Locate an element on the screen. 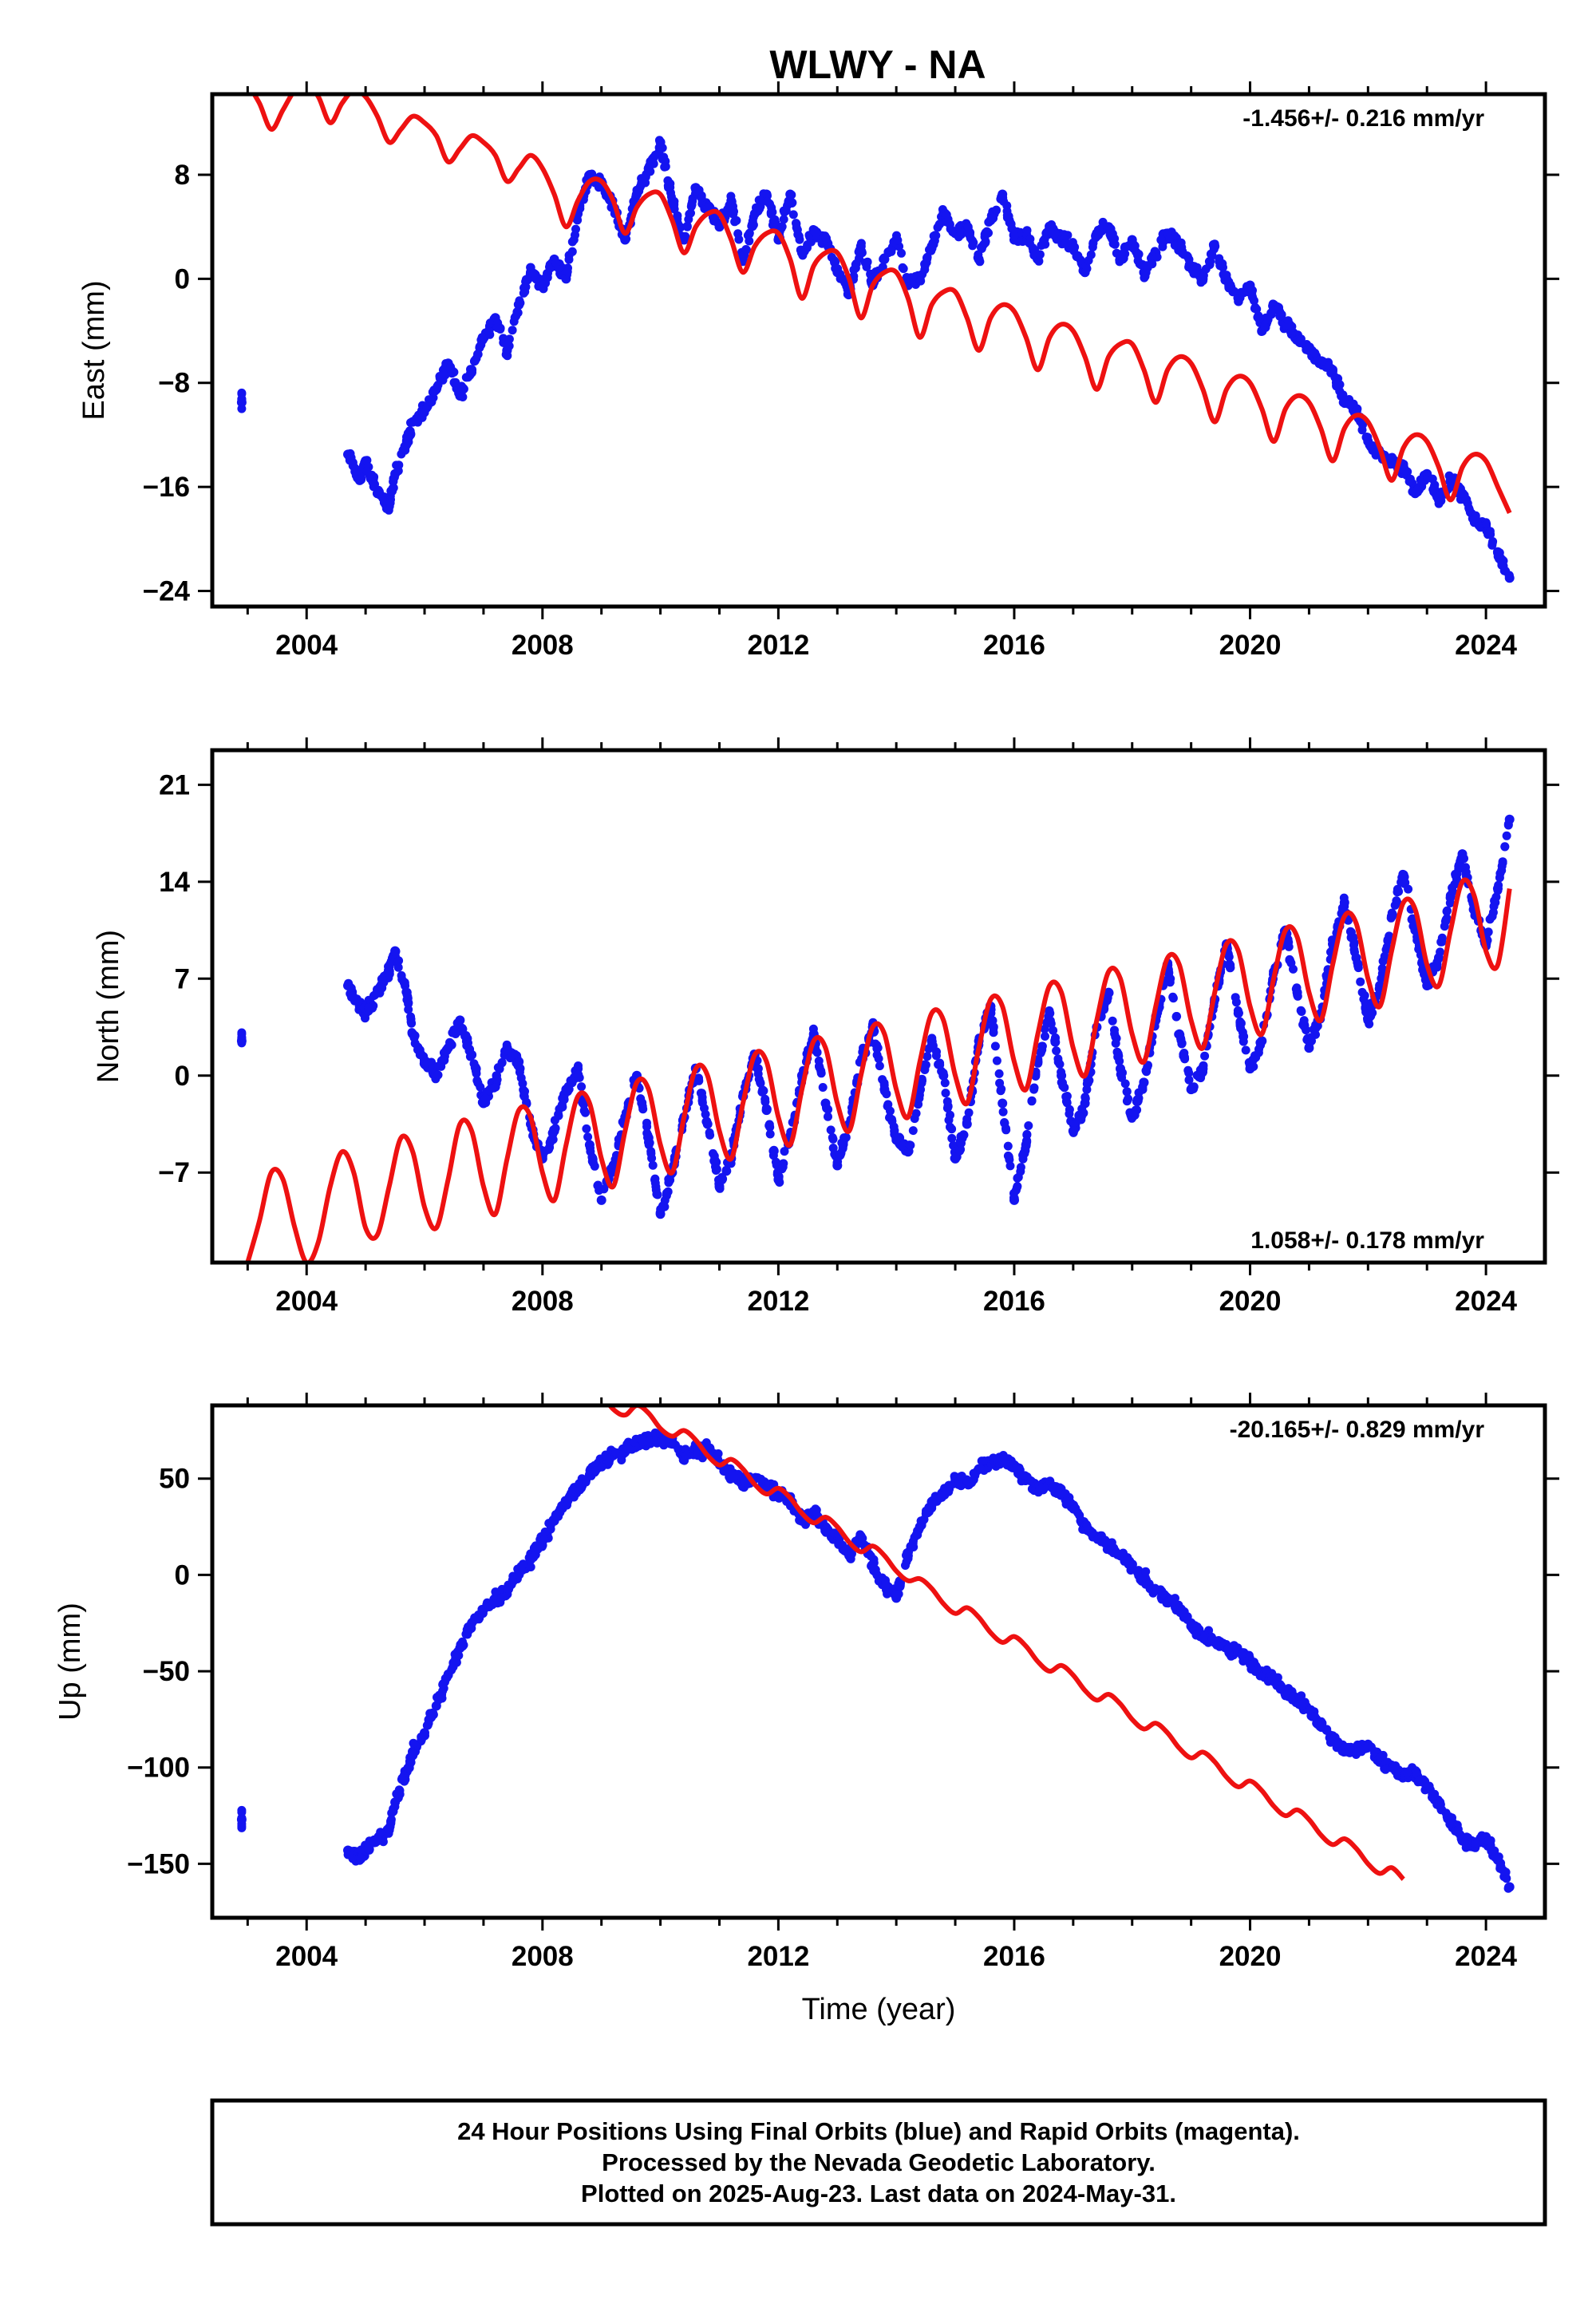 This screenshot has width=1596, height=2316. east-ytick-label: 8 is located at coordinates (182, 175).